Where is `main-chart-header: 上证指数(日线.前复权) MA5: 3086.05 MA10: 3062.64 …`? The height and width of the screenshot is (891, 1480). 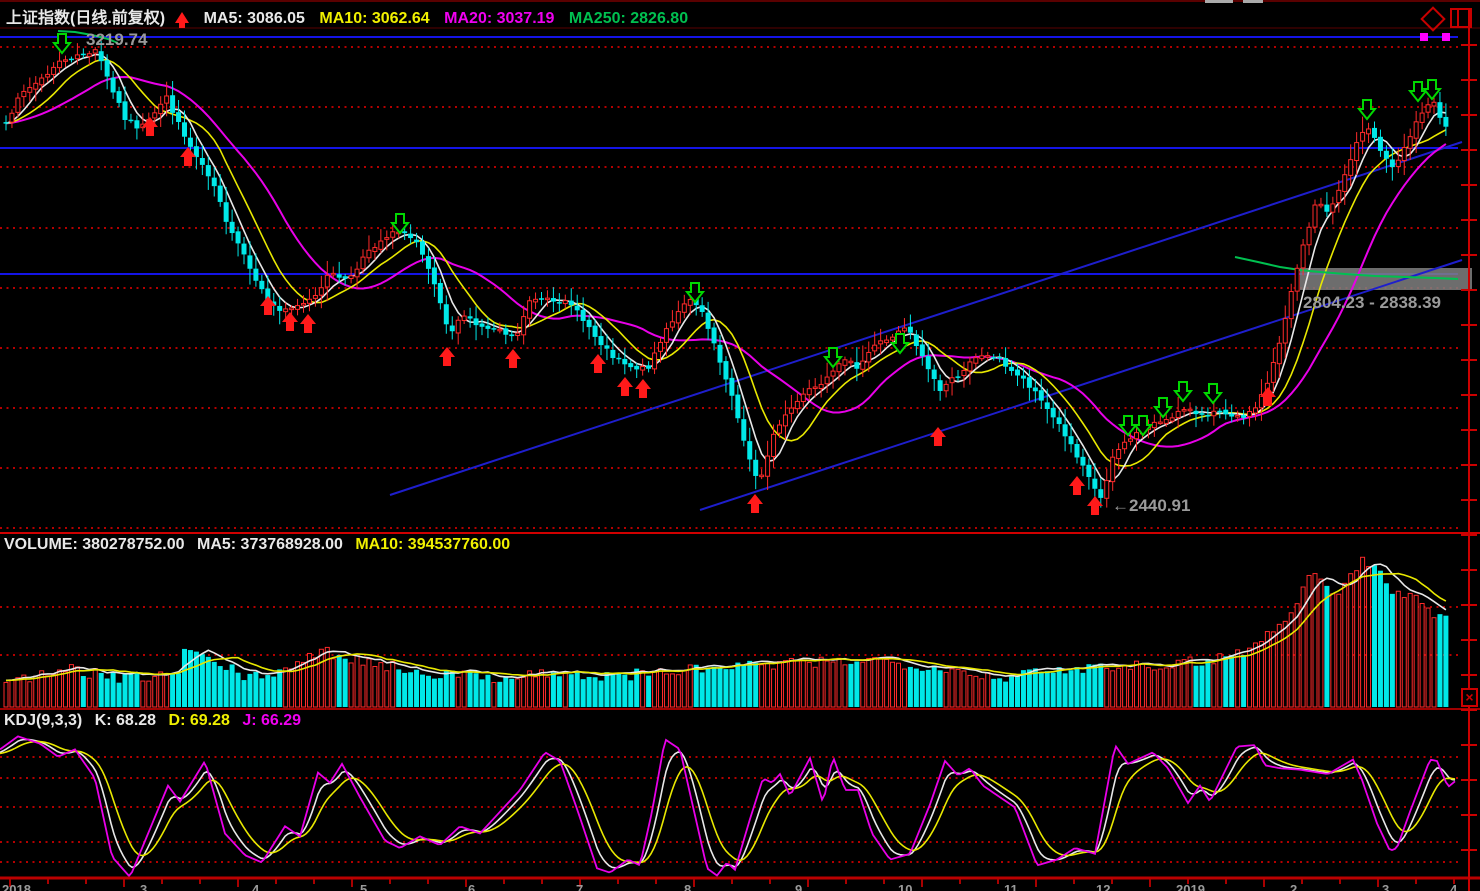
main-chart-header: 上证指数(日线.前复权) MA5: 3086.05 MA10: 3062.64 … is located at coordinates (352, 16).